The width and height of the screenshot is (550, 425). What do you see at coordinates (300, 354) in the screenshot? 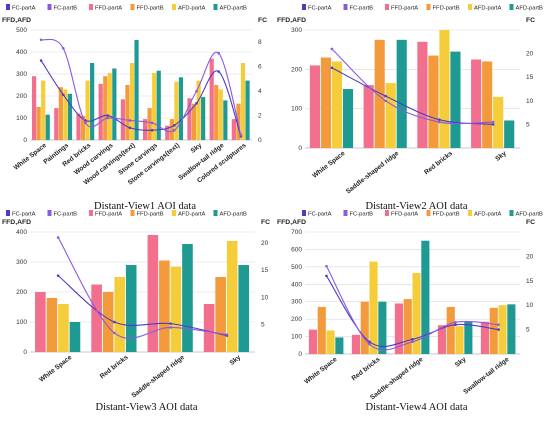
I see `y-left-tick-label: 0` at bounding box center [300, 354].